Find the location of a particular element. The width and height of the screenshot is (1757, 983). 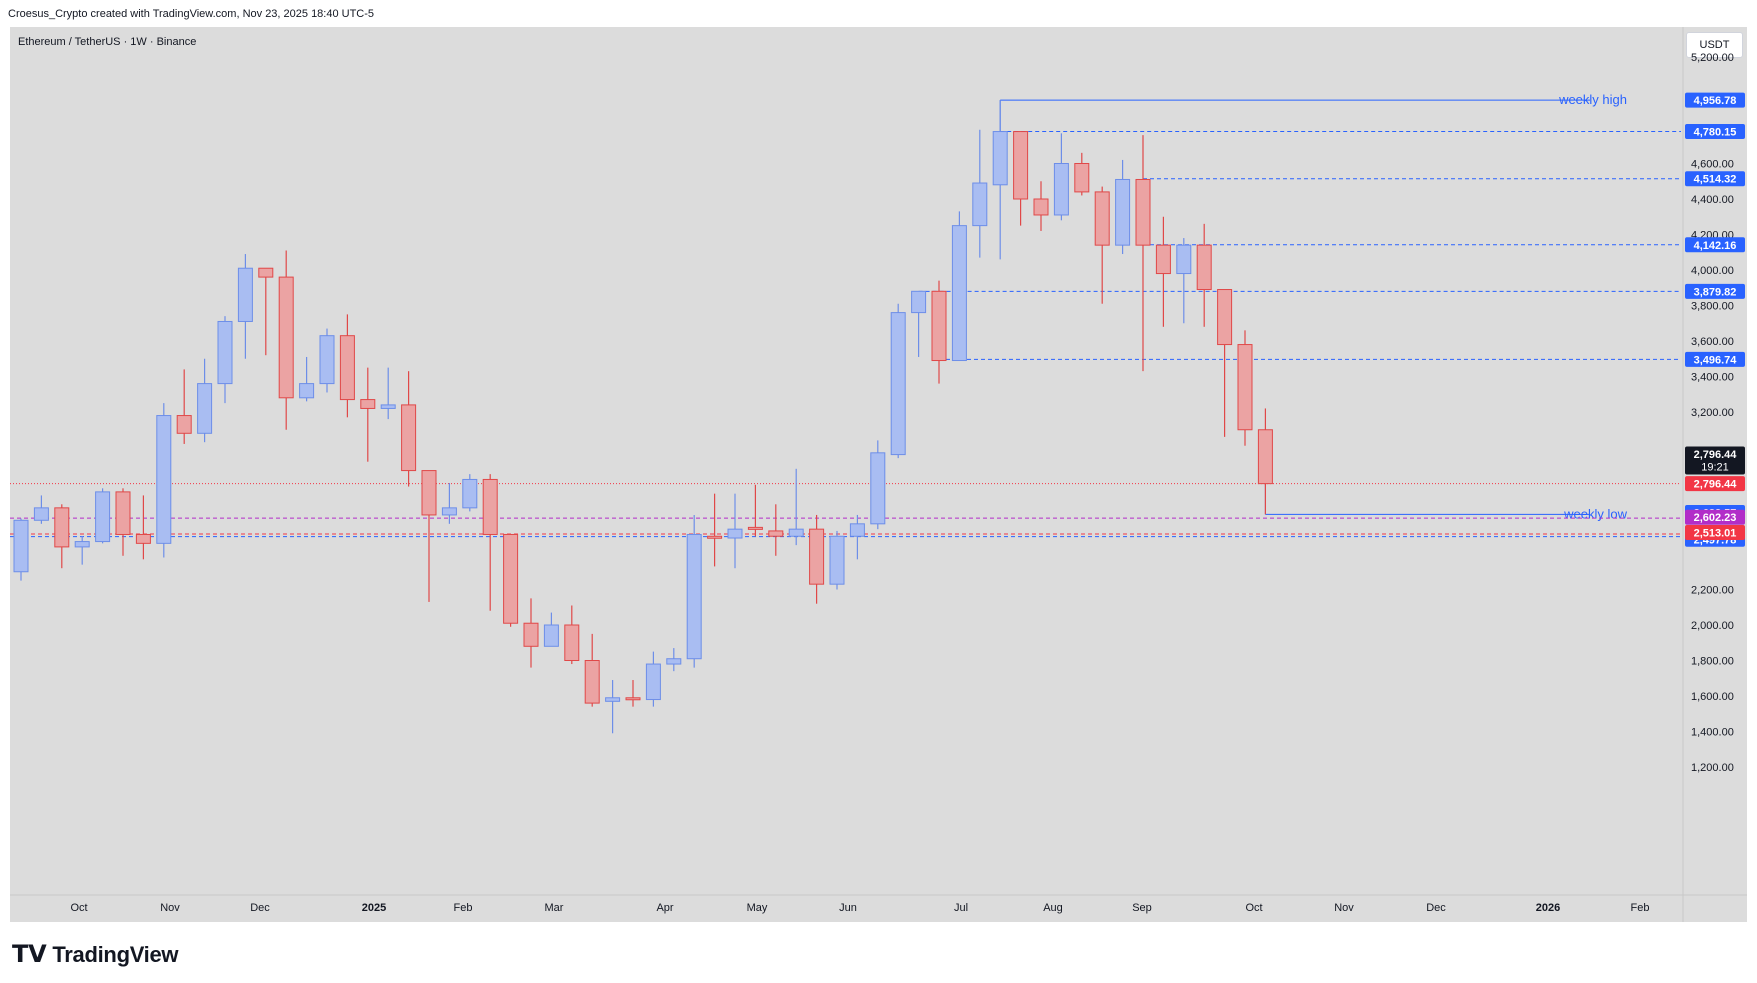

last-price-label-bg is located at coordinates (1715, 484).